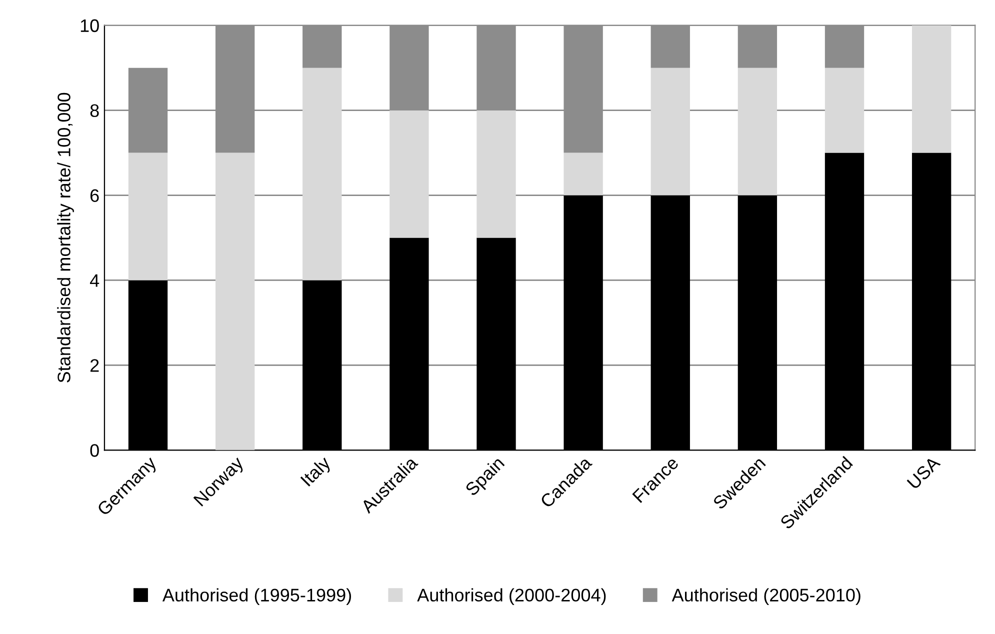 The width and height of the screenshot is (995, 634). Describe the element at coordinates (511, 597) in the screenshot. I see `legend-label: Authorised (2000-2004)` at that location.